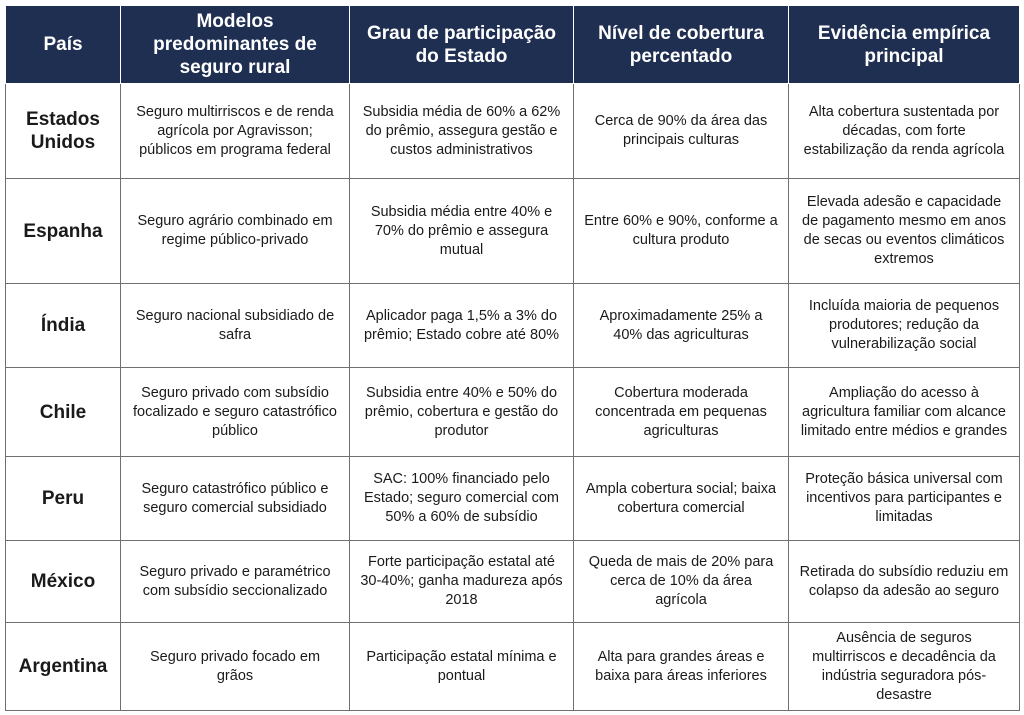 The image size is (1024, 715). I want to click on country-cell: Peru, so click(63, 498).